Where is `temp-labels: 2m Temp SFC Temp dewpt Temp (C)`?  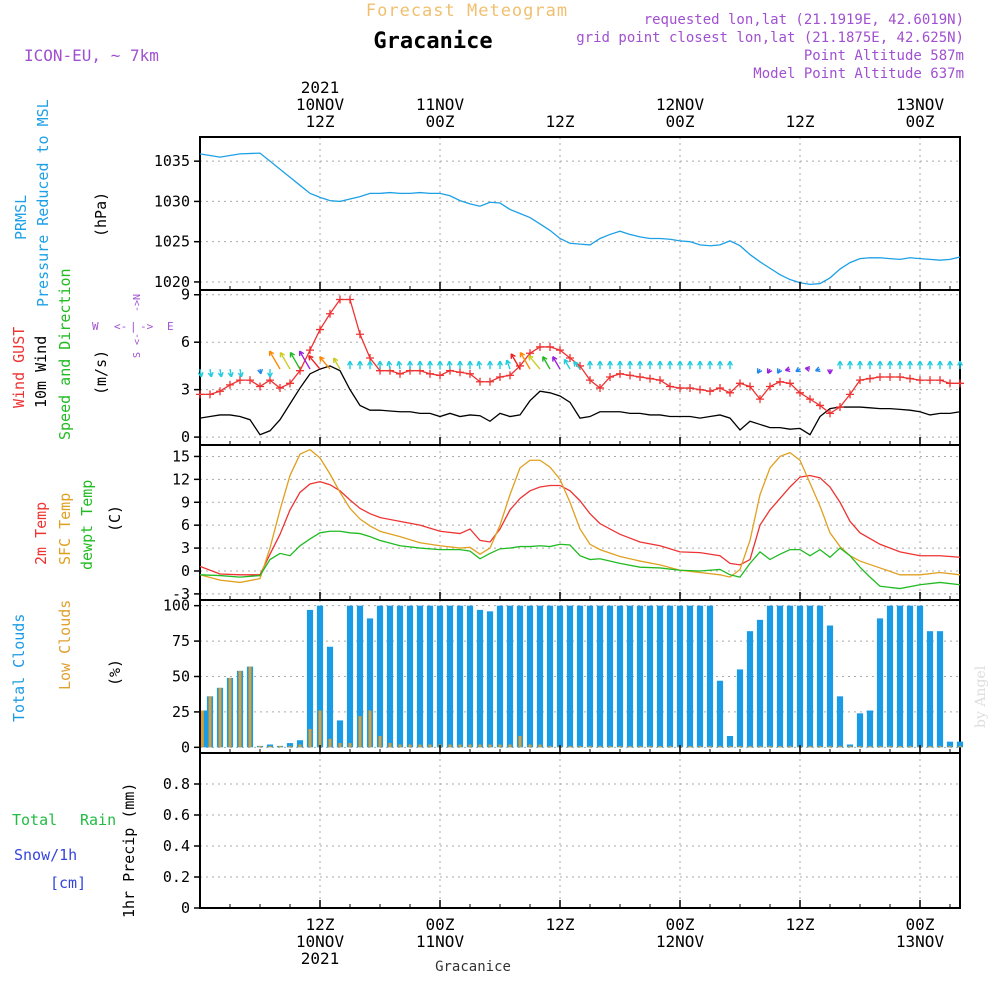 temp-labels: 2m Temp SFC Temp dewpt Temp (C) is located at coordinates (78, 525).